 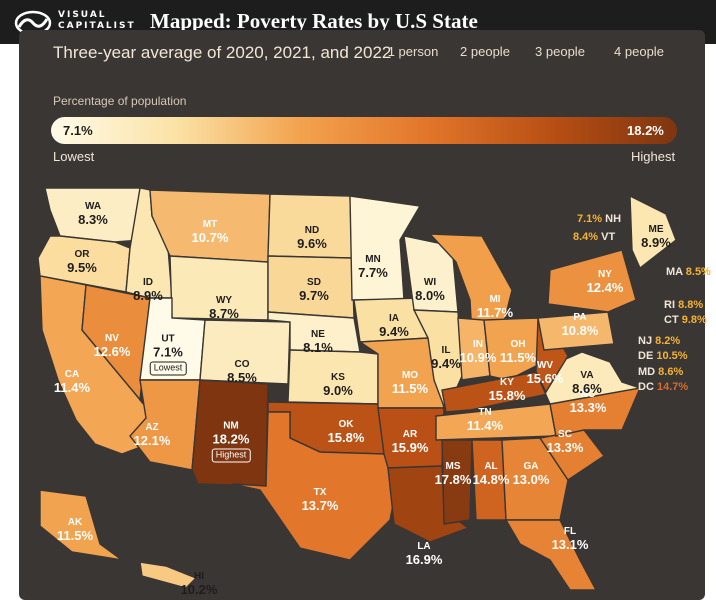 I want to click on label-wv-abbr: WV, so click(x=545, y=365).